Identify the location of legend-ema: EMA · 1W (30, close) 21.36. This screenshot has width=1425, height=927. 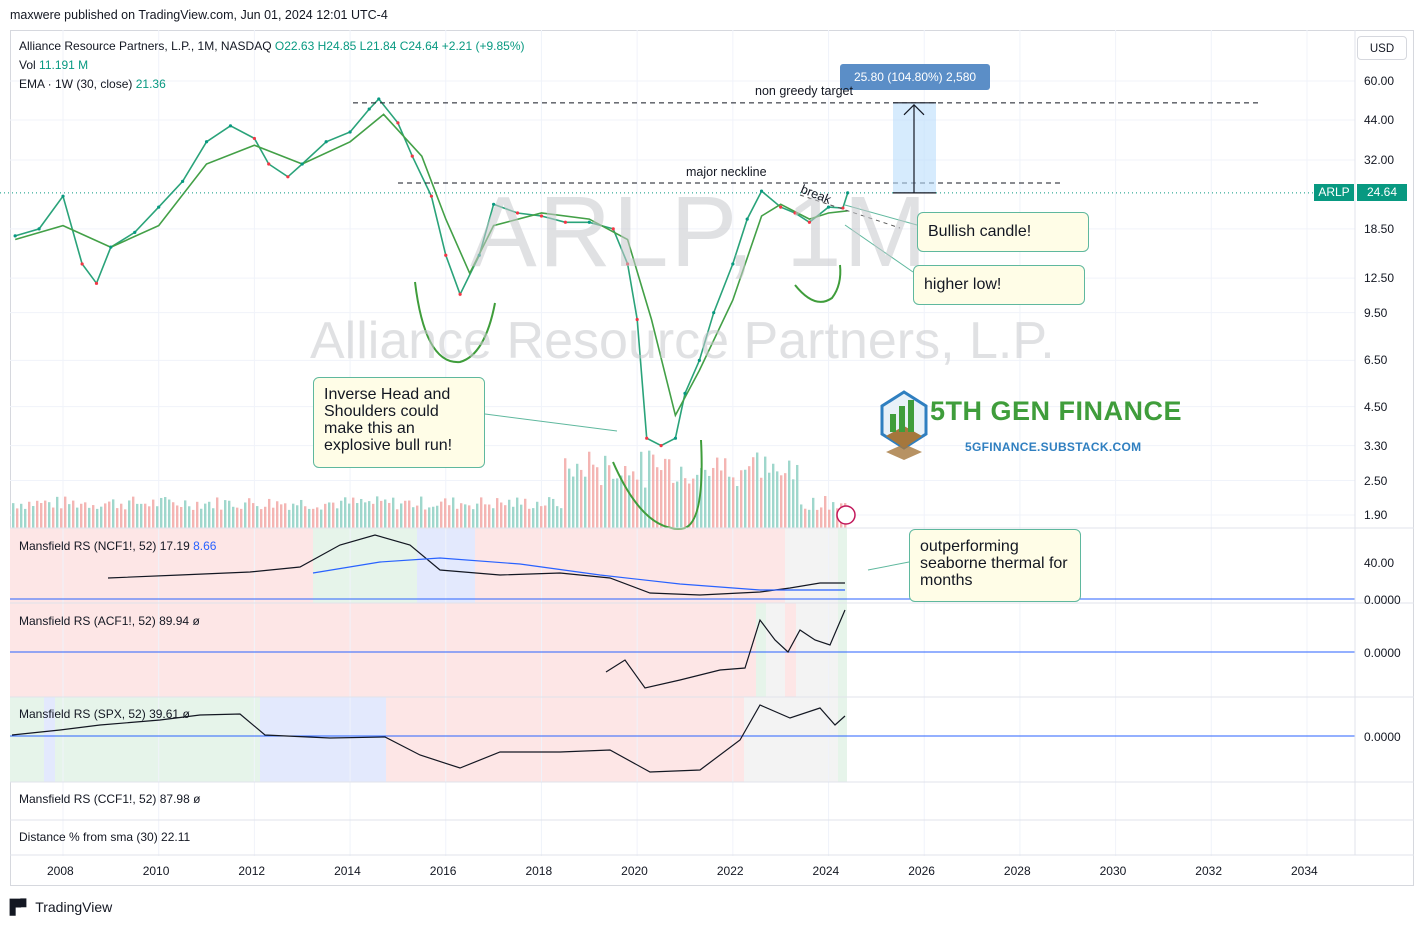
(92, 84).